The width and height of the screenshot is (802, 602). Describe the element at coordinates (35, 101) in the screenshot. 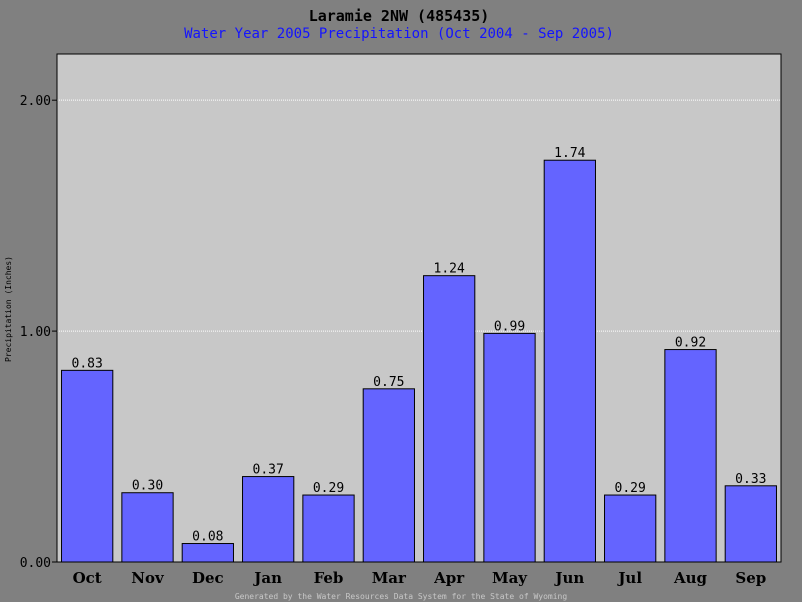

I see `y-tick-label: 2.00` at that location.